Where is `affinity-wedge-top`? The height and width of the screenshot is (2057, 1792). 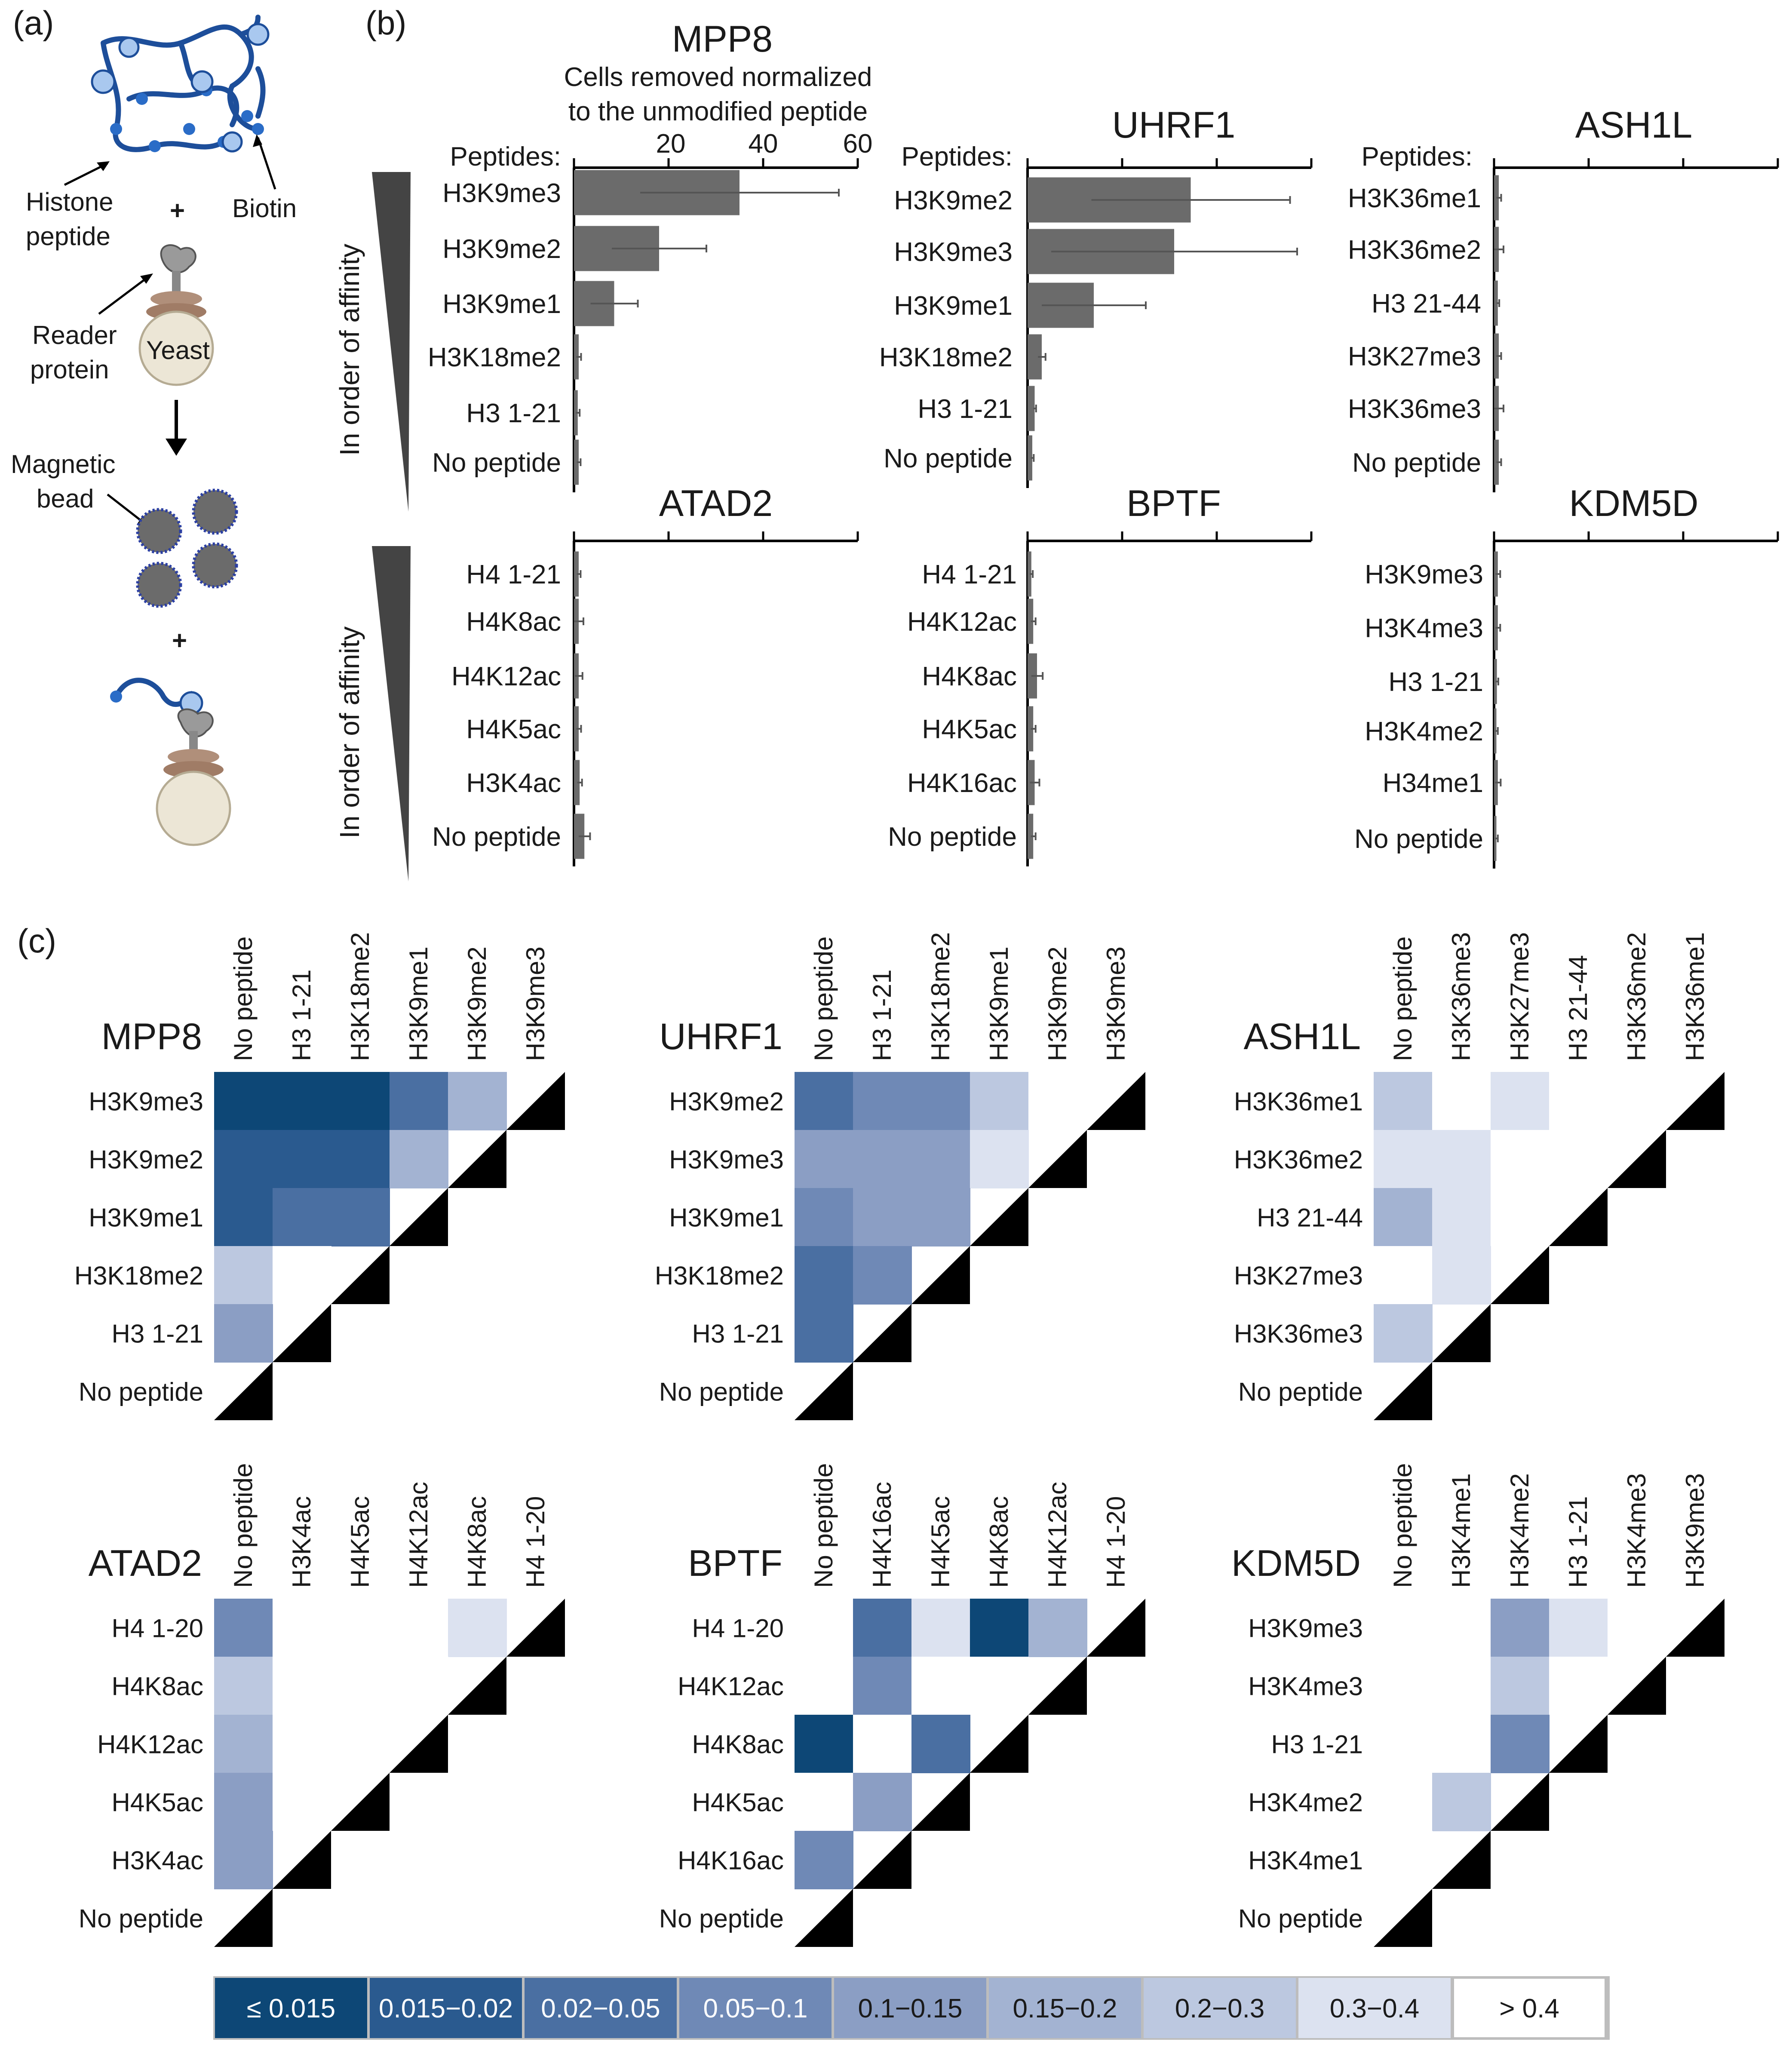
affinity-wedge-top is located at coordinates (391, 342).